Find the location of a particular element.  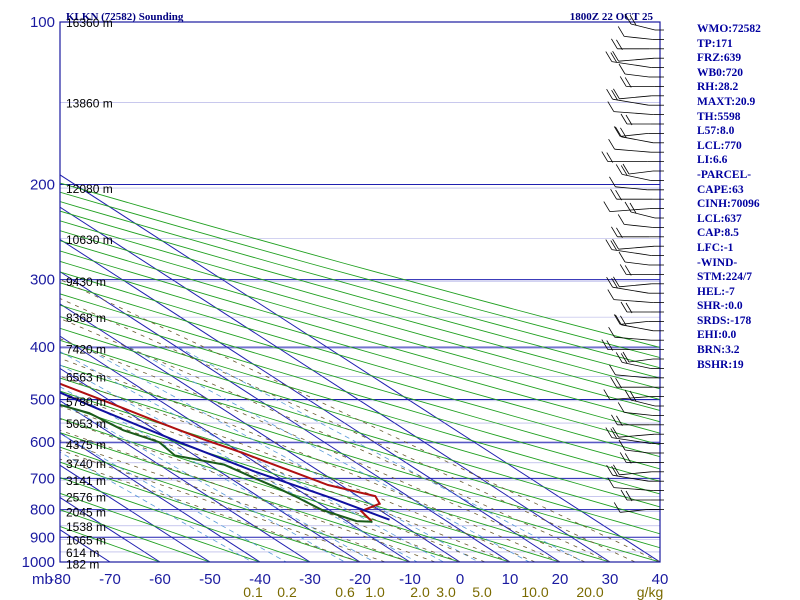

temperature-tick-label: 0 is located at coordinates (460, 579).